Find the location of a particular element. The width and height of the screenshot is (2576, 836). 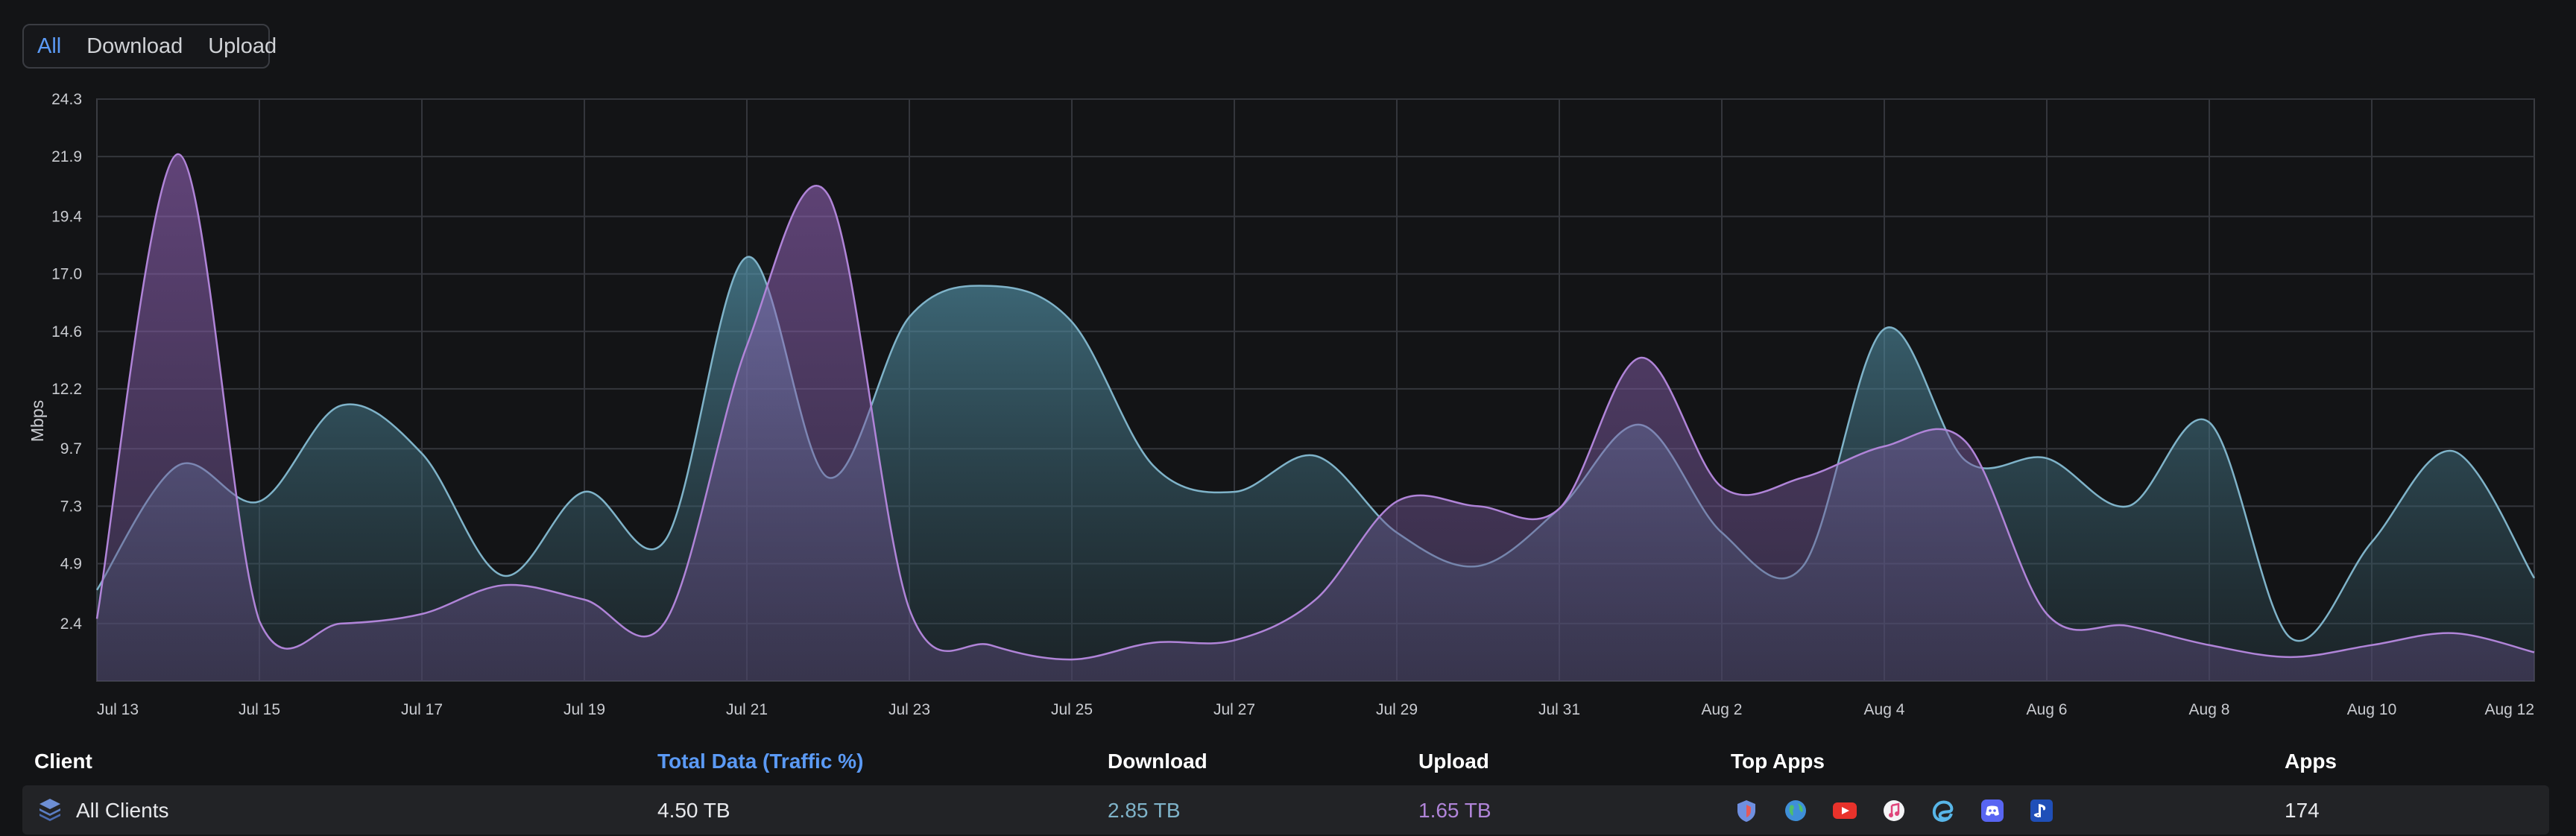

x-tick-label: Aug 4 is located at coordinates (1884, 709).